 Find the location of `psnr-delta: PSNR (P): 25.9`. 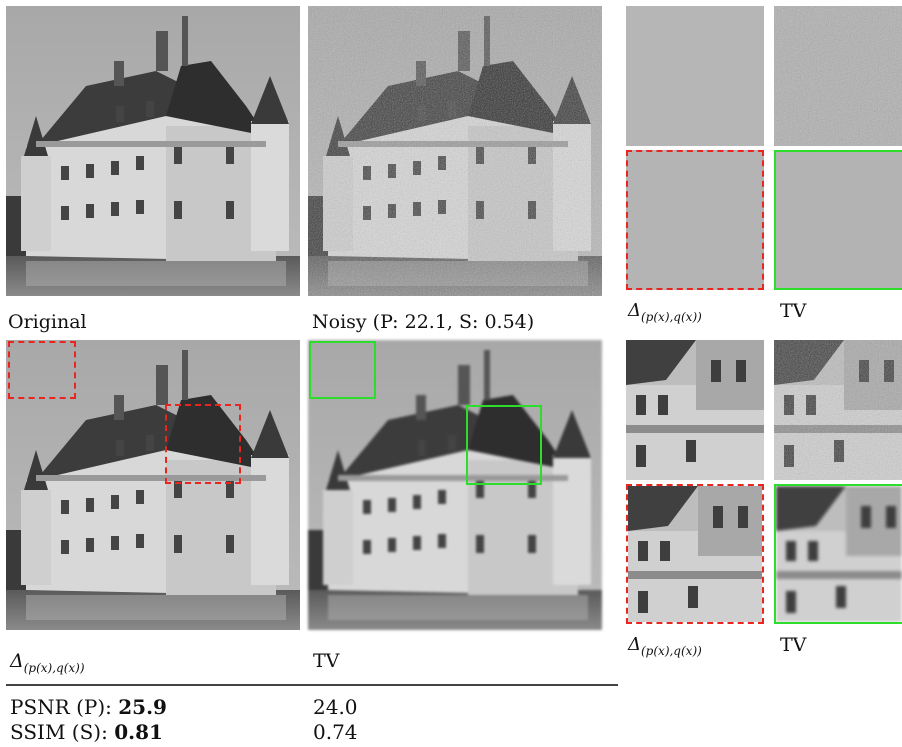

psnr-delta: PSNR (P): 25.9 is located at coordinates (88, 707).